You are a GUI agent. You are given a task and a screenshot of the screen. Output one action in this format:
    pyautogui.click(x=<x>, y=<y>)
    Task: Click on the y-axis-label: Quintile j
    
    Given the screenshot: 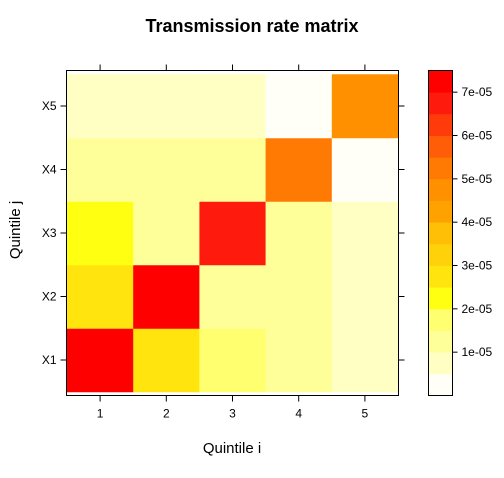 What is the action you would take?
    pyautogui.click(x=15, y=230)
    